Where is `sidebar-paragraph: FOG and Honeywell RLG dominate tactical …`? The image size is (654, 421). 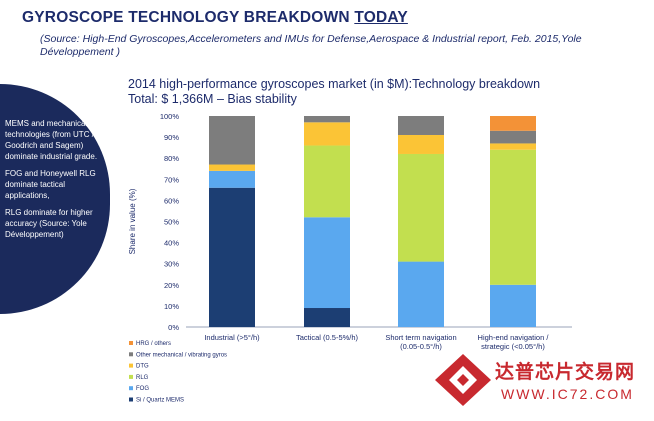
sidebar-paragraph: FOG and Honeywell RLG dominate tactical … is located at coordinates (50, 184).